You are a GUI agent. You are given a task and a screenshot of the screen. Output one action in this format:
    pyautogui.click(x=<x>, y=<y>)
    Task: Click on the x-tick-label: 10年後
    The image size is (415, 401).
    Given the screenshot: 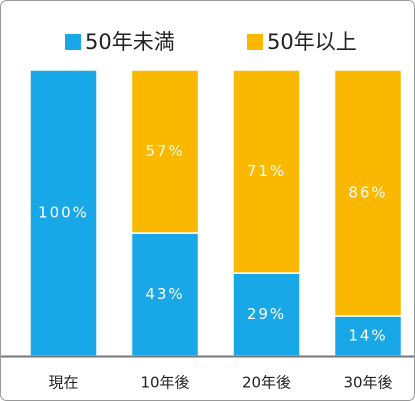 What is the action you would take?
    pyautogui.click(x=164, y=383)
    